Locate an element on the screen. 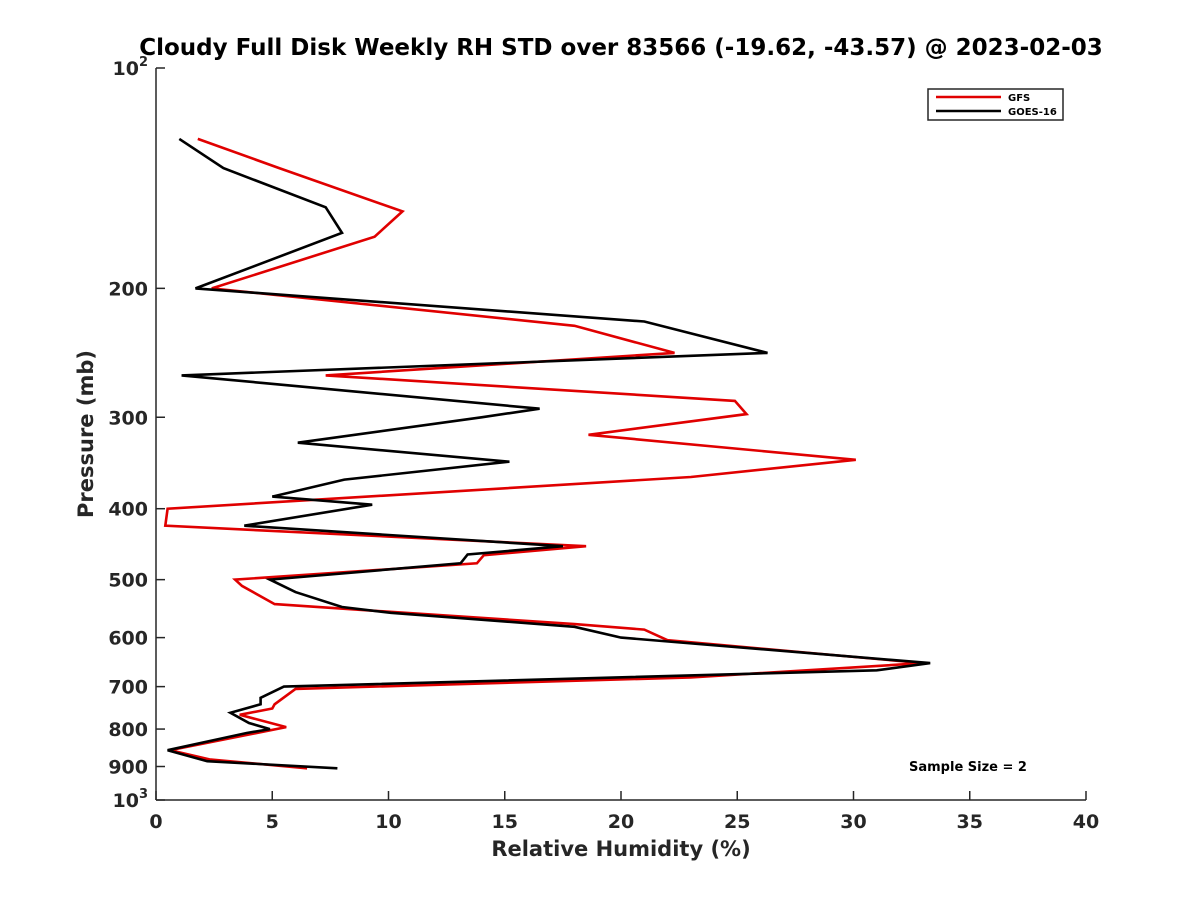 This screenshot has height=900, width=1200. x-axis-label: Relative Humidity (%) is located at coordinates (620, 849).